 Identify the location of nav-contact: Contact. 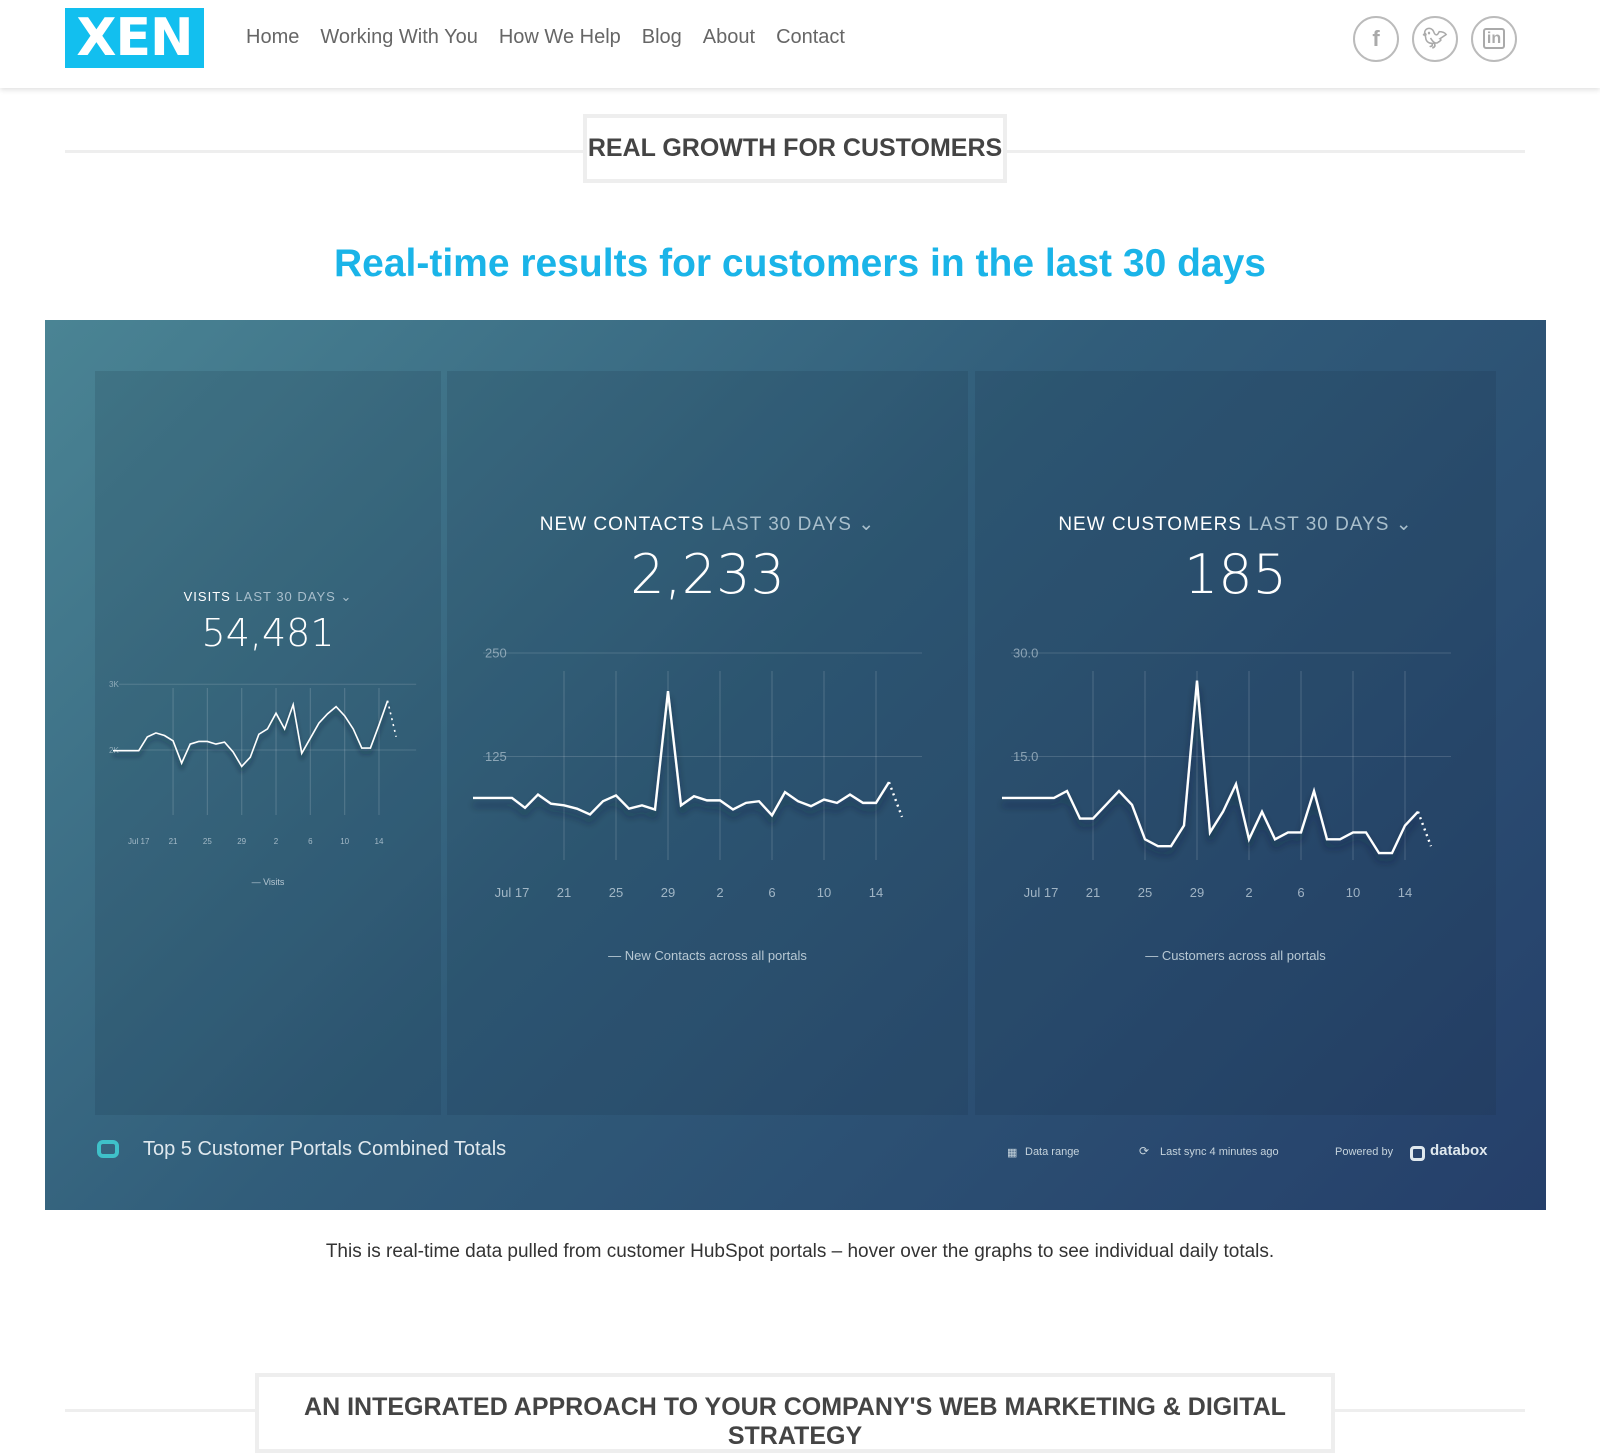
(810, 37).